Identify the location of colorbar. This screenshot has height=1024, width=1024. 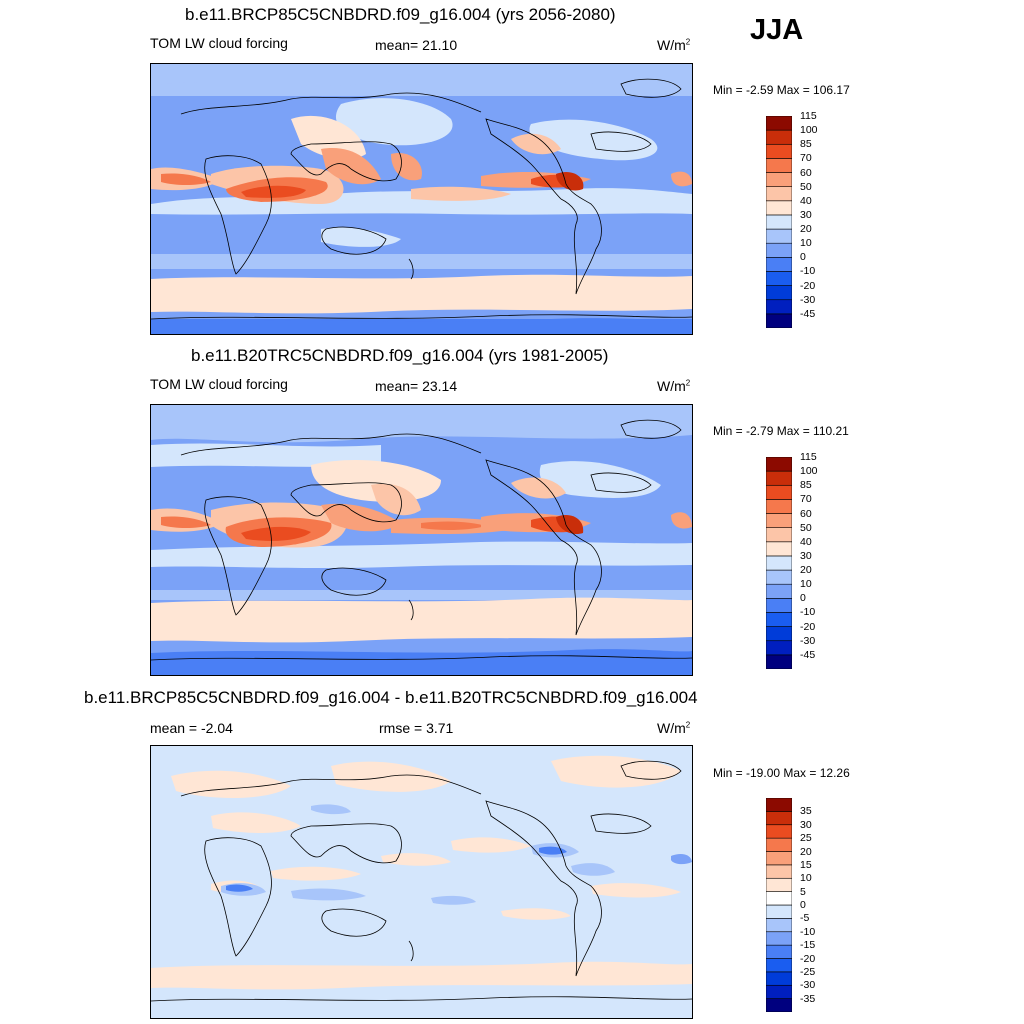
(779, 563).